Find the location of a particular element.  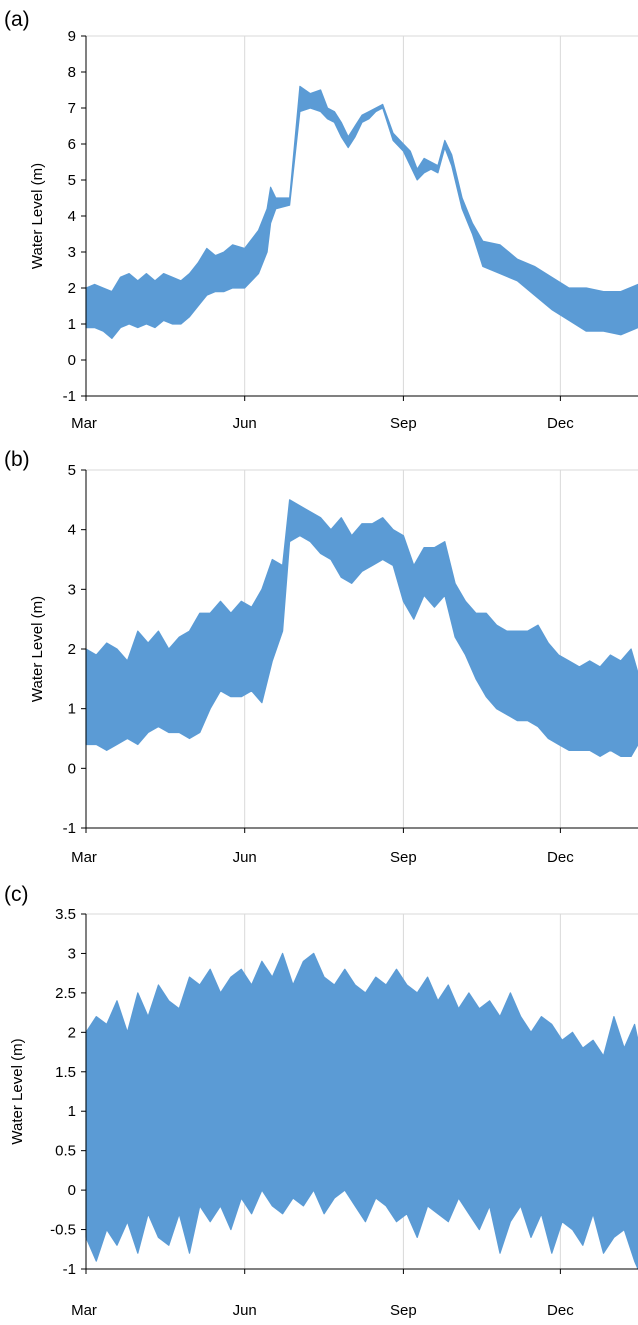

y-tick-label: 2.5 is located at coordinates (65, 993).